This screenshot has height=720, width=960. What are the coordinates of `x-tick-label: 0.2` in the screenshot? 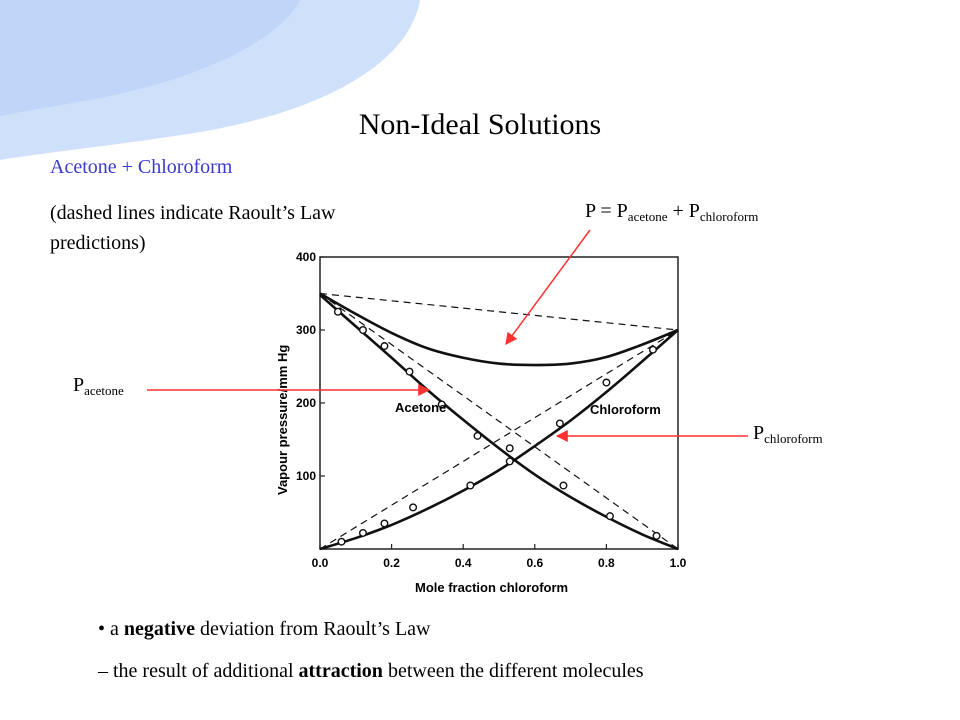 It's located at (391, 563).